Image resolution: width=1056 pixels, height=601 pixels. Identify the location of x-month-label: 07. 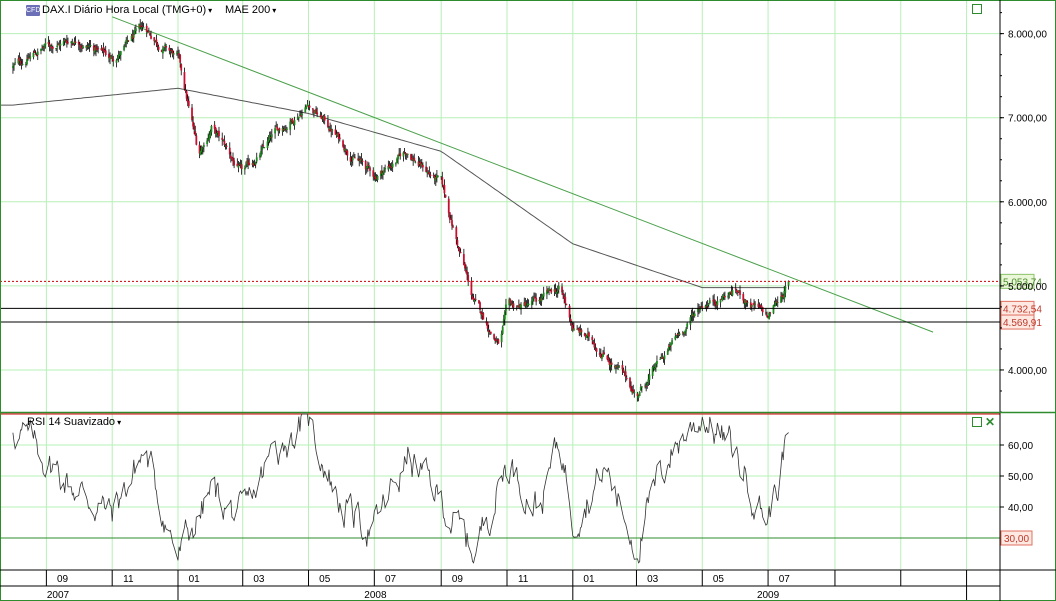
(391, 579).